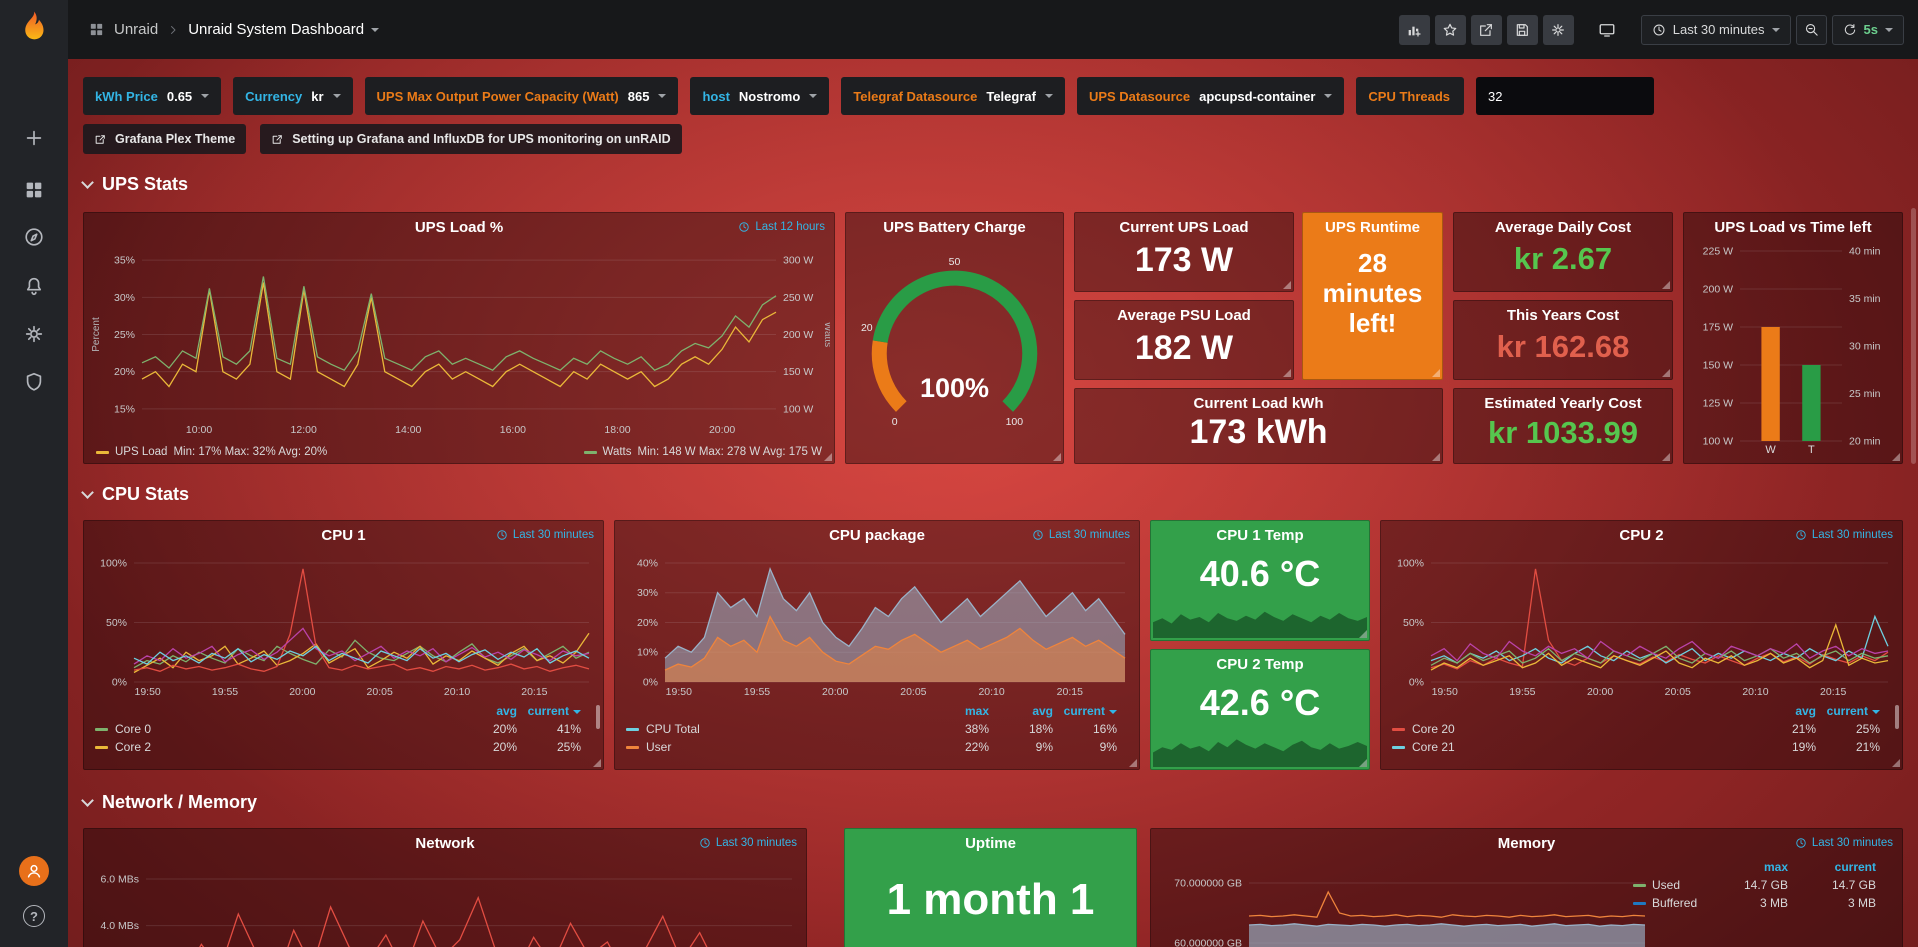 The width and height of the screenshot is (1918, 947). What do you see at coordinates (521, 96) in the screenshot?
I see `variable-ups-max-output: UPS Max Output Power Capacity (Watt) 865` at bounding box center [521, 96].